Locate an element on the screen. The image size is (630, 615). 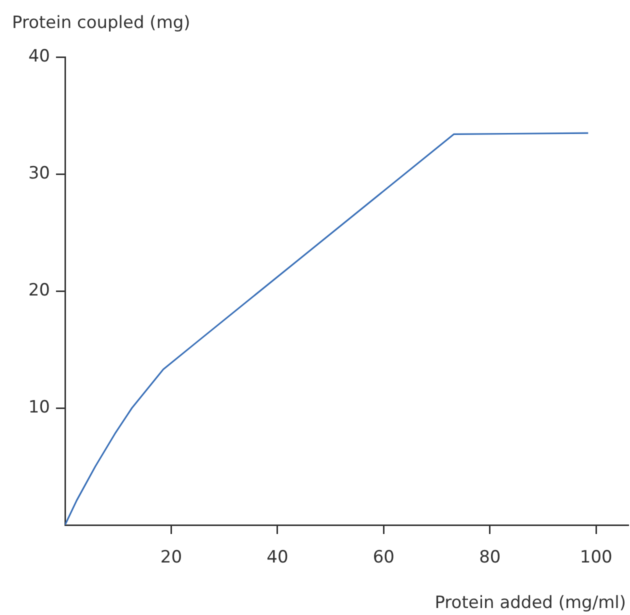
x-tick-label: 20 is located at coordinates (171, 558).